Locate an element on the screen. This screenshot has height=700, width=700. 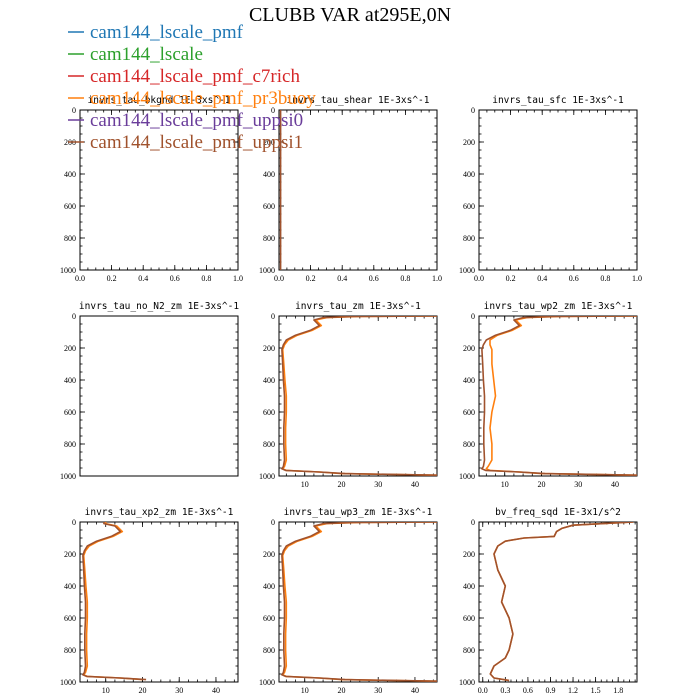
panel-title: invrs_tau_xp2_zm 1E-3xs^-1 is located at coordinates (159, 512).